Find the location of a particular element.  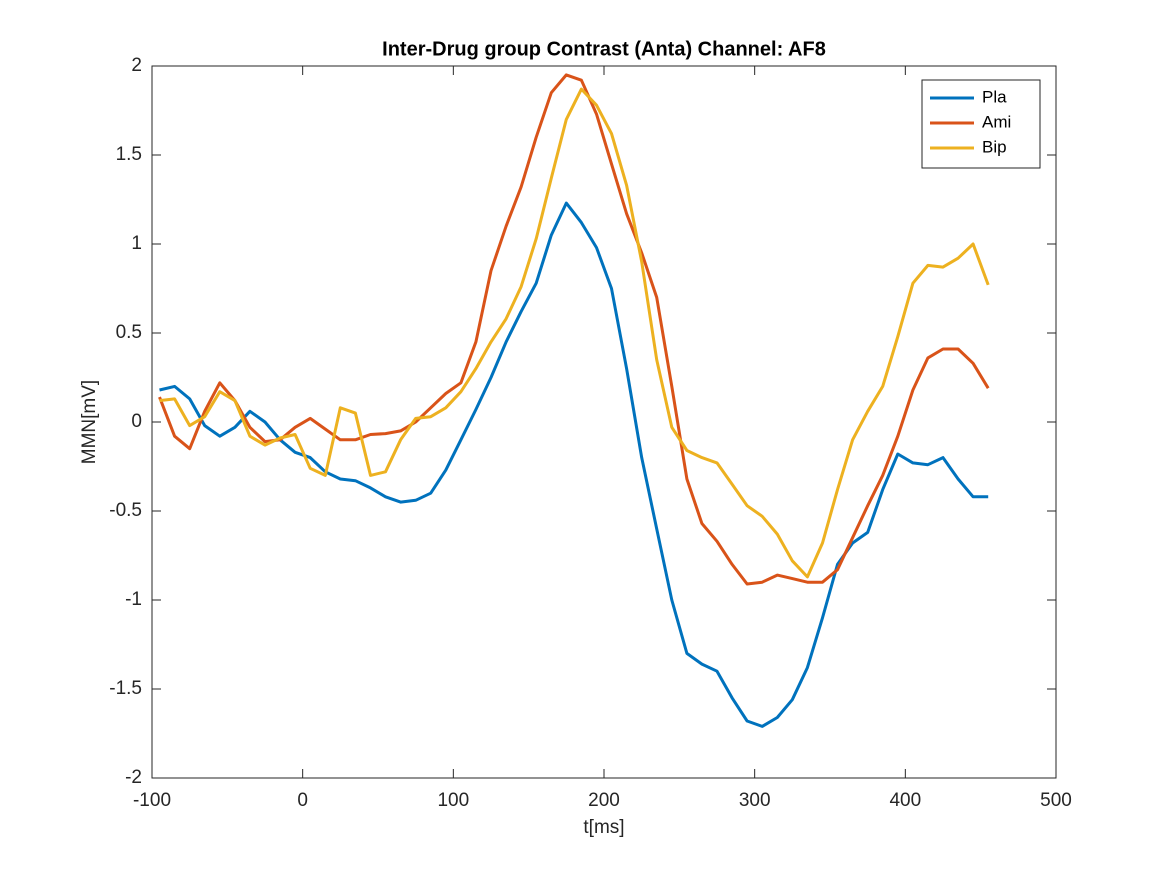

x-tick-label: -100 is located at coordinates (152, 800).